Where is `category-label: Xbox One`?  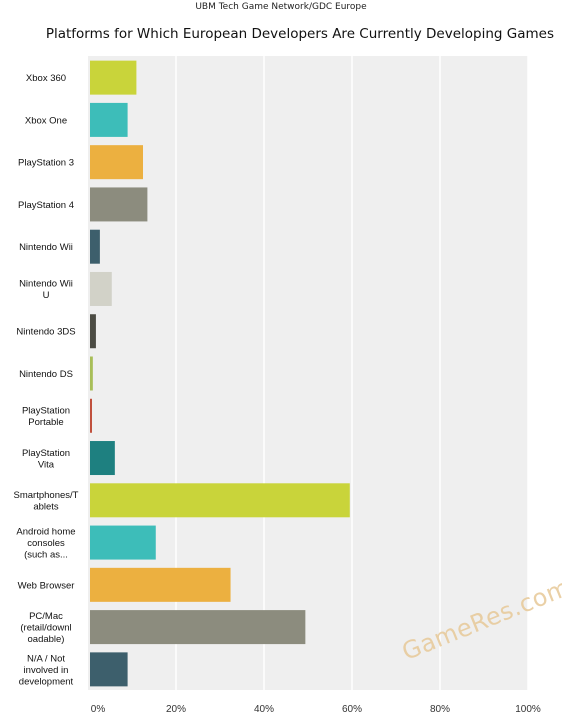
category-label: Xbox One is located at coordinates (46, 120).